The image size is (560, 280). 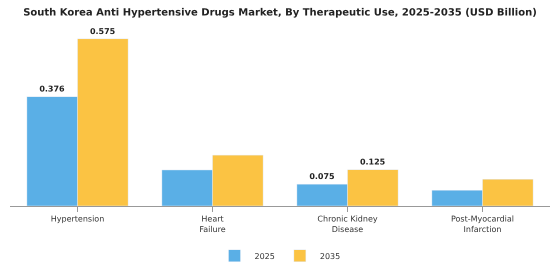 What do you see at coordinates (280, 12) in the screenshot?
I see `chart-title: South Korea Anti Hypertensive Drugs Market, By Therapeutic Use, 2025-2035 (USD Billion)` at bounding box center [280, 12].